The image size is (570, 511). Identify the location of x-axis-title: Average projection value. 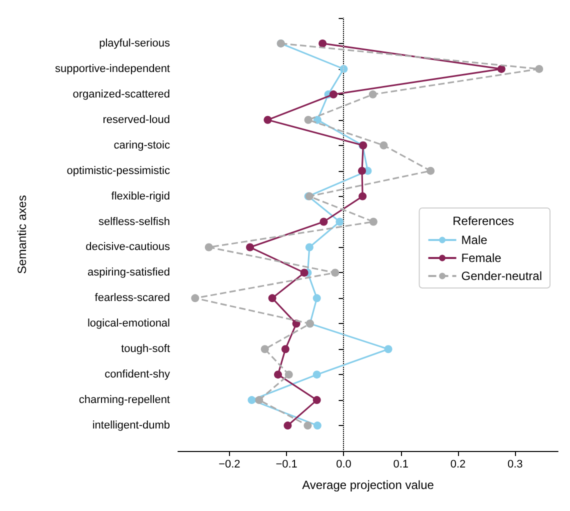
(368, 485).